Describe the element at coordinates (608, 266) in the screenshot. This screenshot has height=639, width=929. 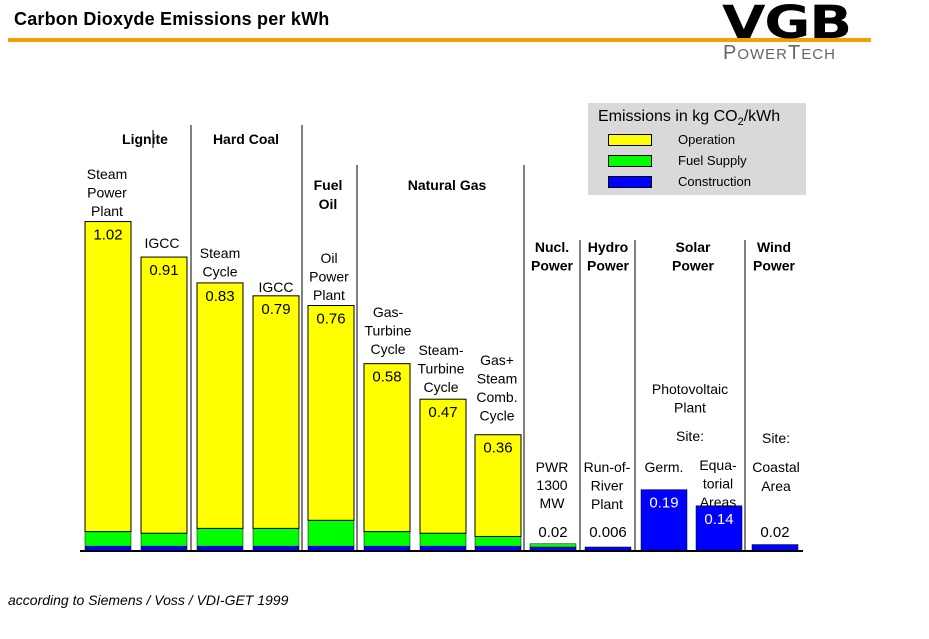
I see `group-label-hydro-power-line-2: Power` at that location.